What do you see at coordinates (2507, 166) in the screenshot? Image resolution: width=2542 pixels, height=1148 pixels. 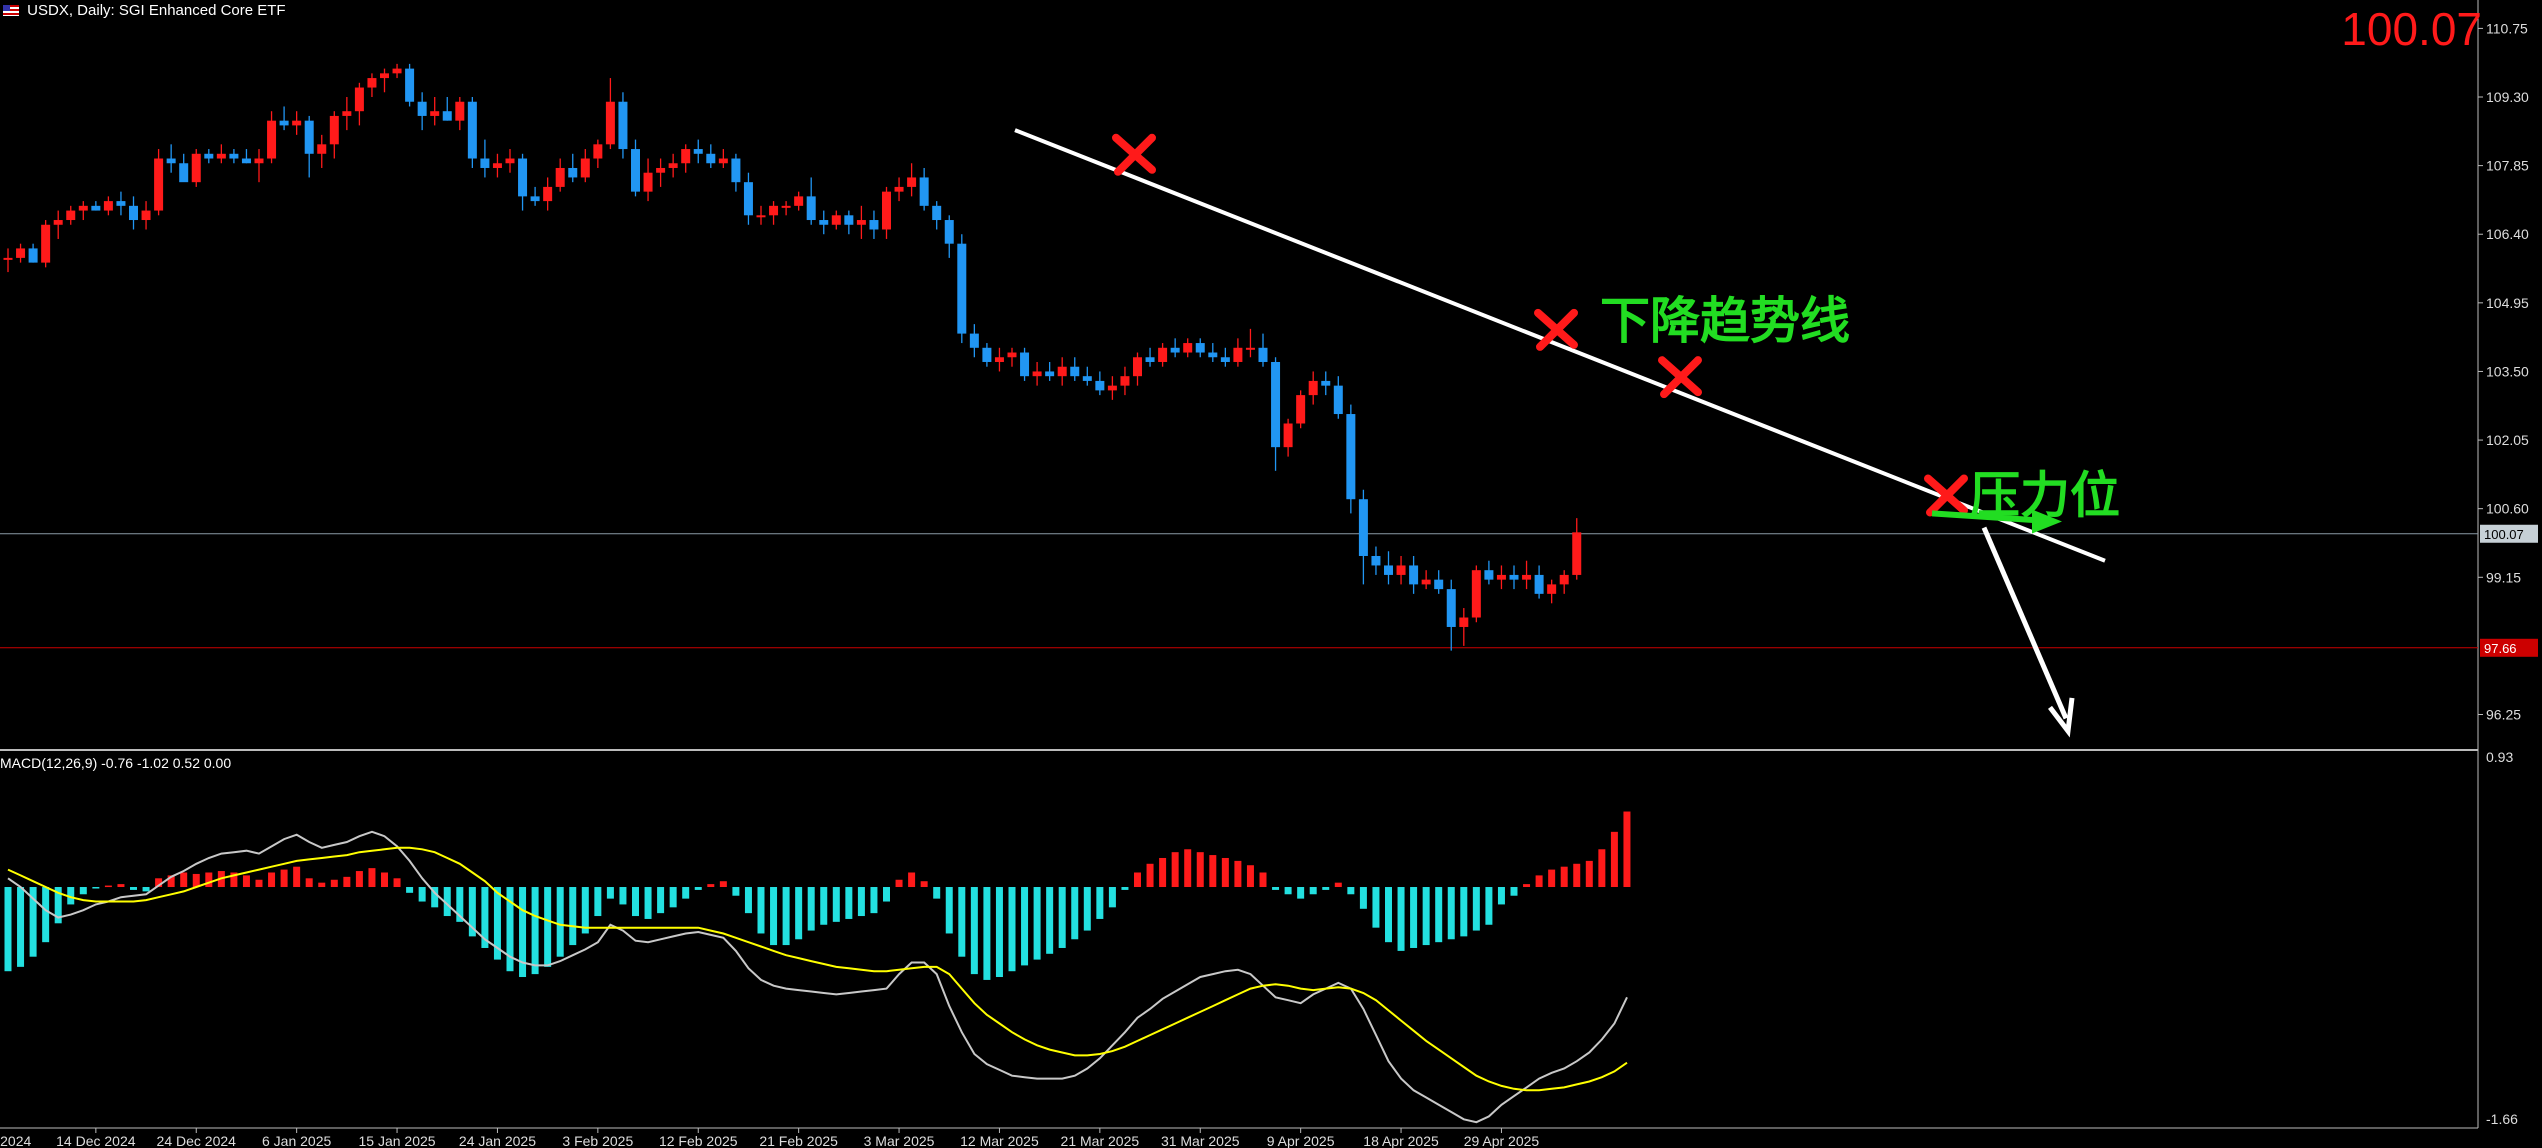 I see `price-tick-label: 107.85` at bounding box center [2507, 166].